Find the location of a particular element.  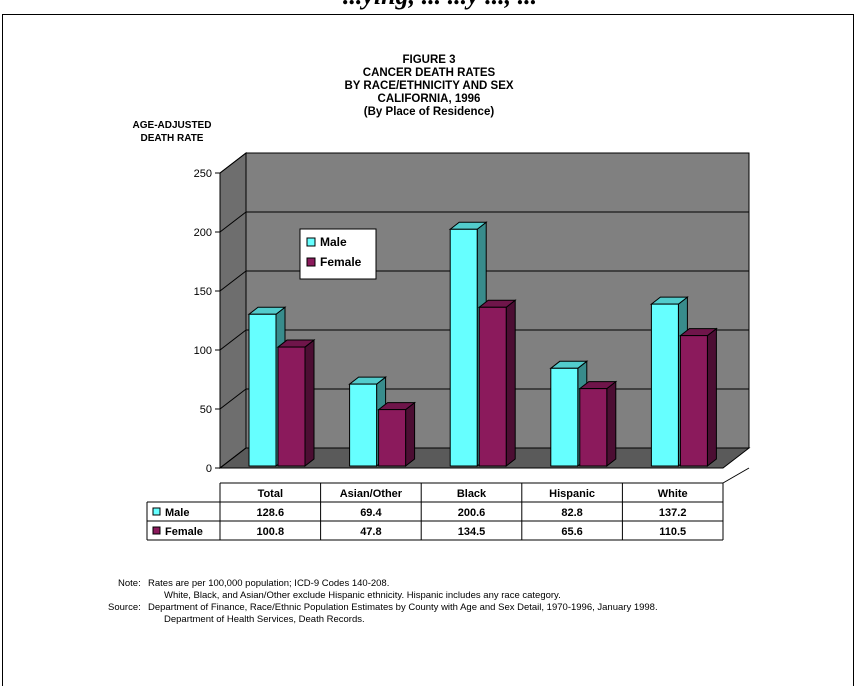

y-tick-label-250: 250 is located at coordinates (203, 174).